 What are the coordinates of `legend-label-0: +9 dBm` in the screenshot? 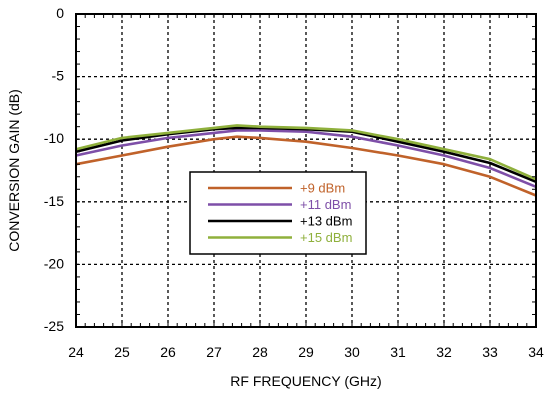 It's located at (322, 188).